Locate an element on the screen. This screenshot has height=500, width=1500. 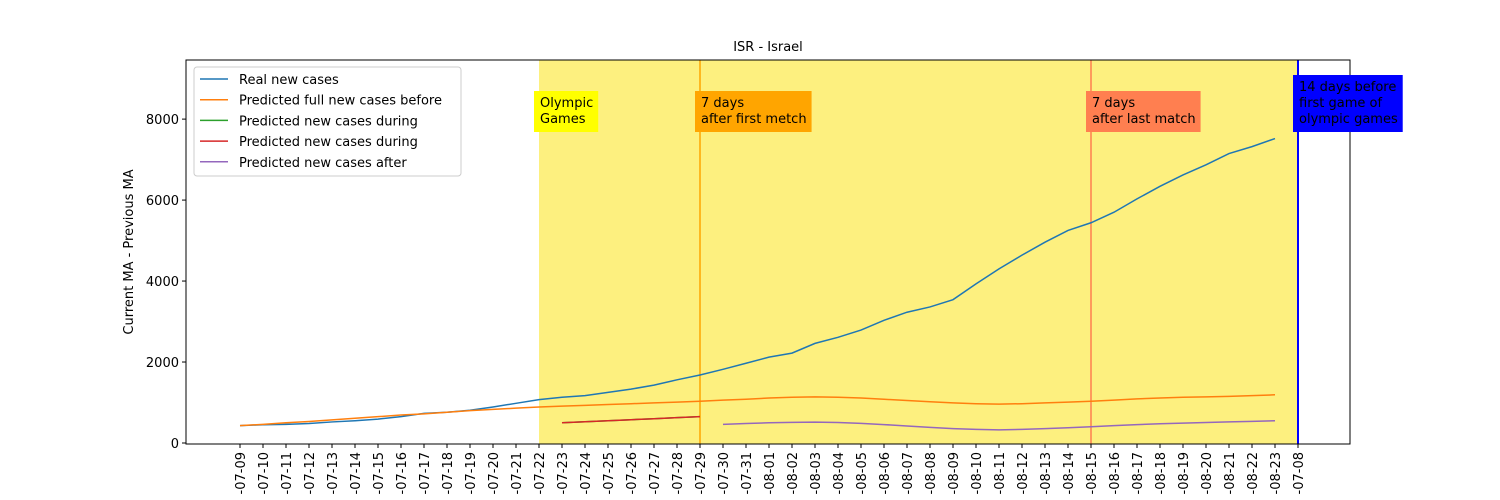
x-tick-label: -08-13 is located at coordinates (1046, 473).